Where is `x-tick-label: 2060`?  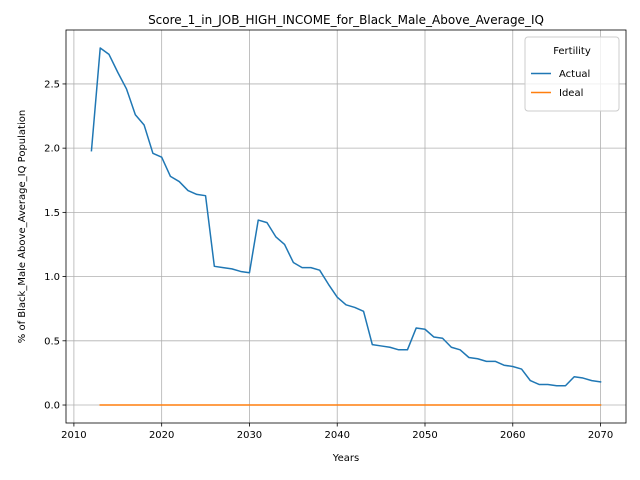 x-tick-label: 2060 is located at coordinates (512, 435).